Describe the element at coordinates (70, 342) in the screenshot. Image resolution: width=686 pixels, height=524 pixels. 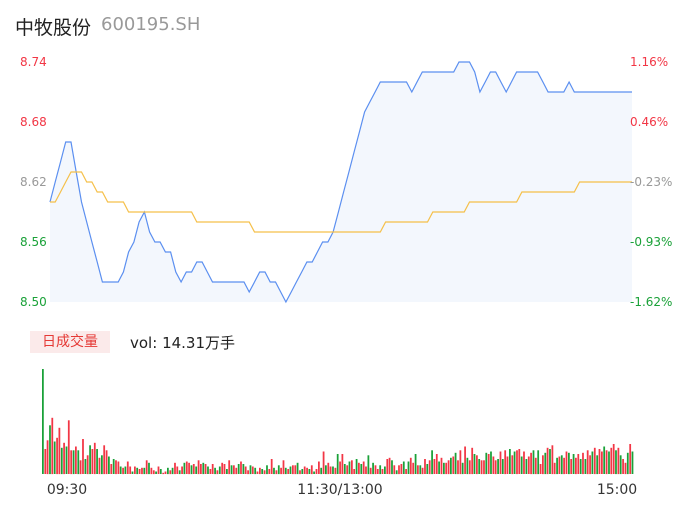
I see `volume-badge: 日成交量` at that location.